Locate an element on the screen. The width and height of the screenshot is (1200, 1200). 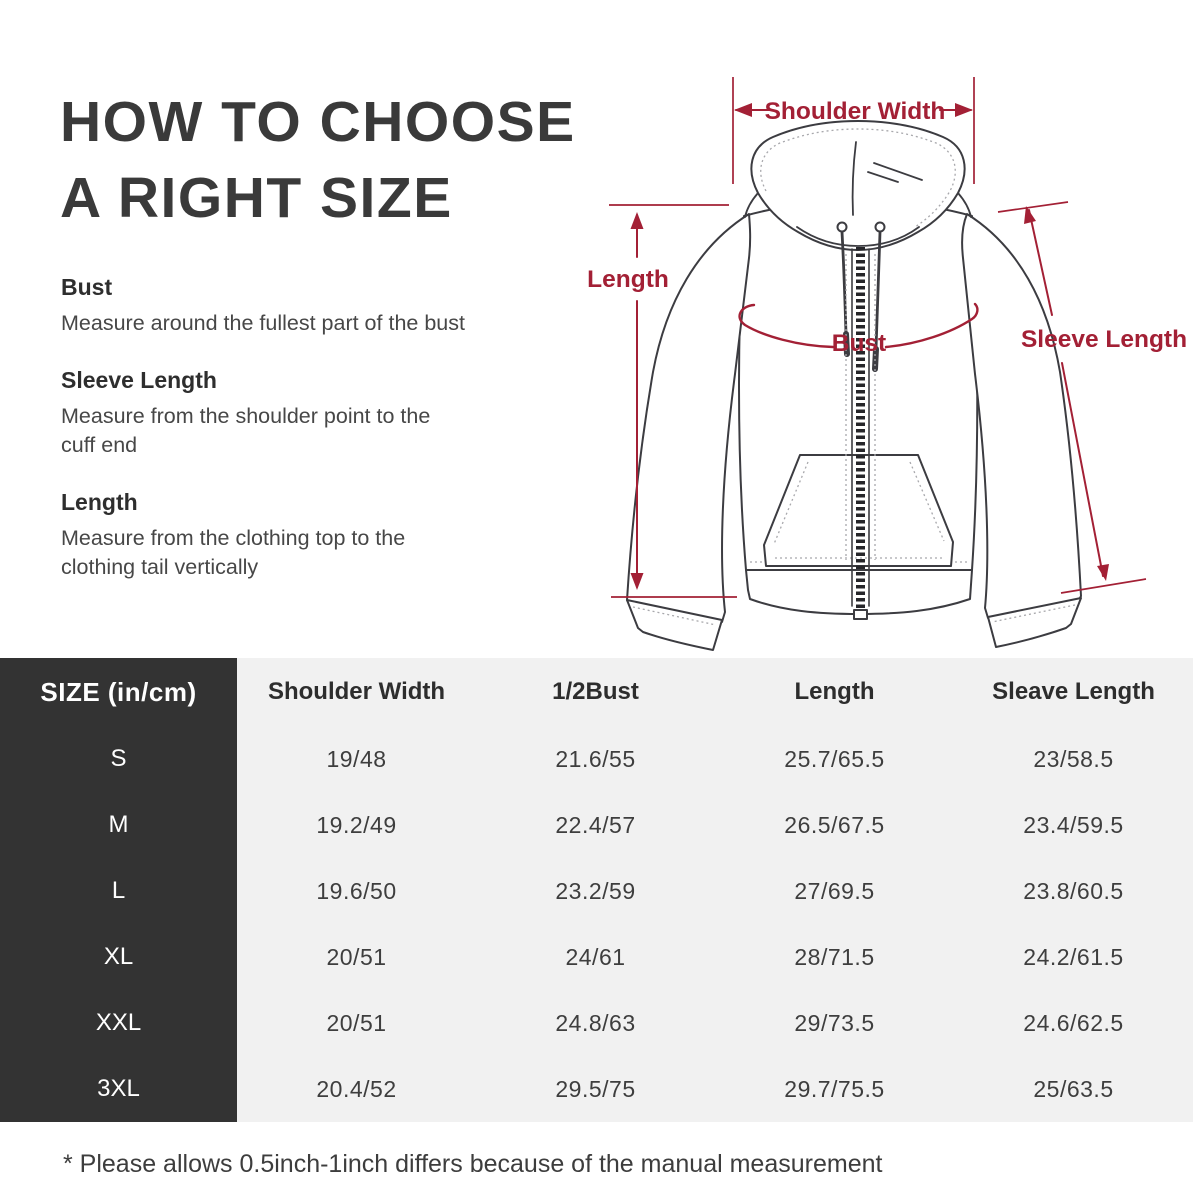
page-title: HOW TO CHOOSE A RIGHT SIZE is located at coordinates (318, 160).